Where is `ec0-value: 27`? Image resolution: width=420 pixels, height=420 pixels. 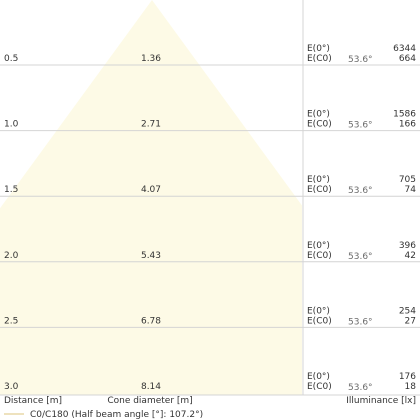 ec0-value: 27 is located at coordinates (410, 321).